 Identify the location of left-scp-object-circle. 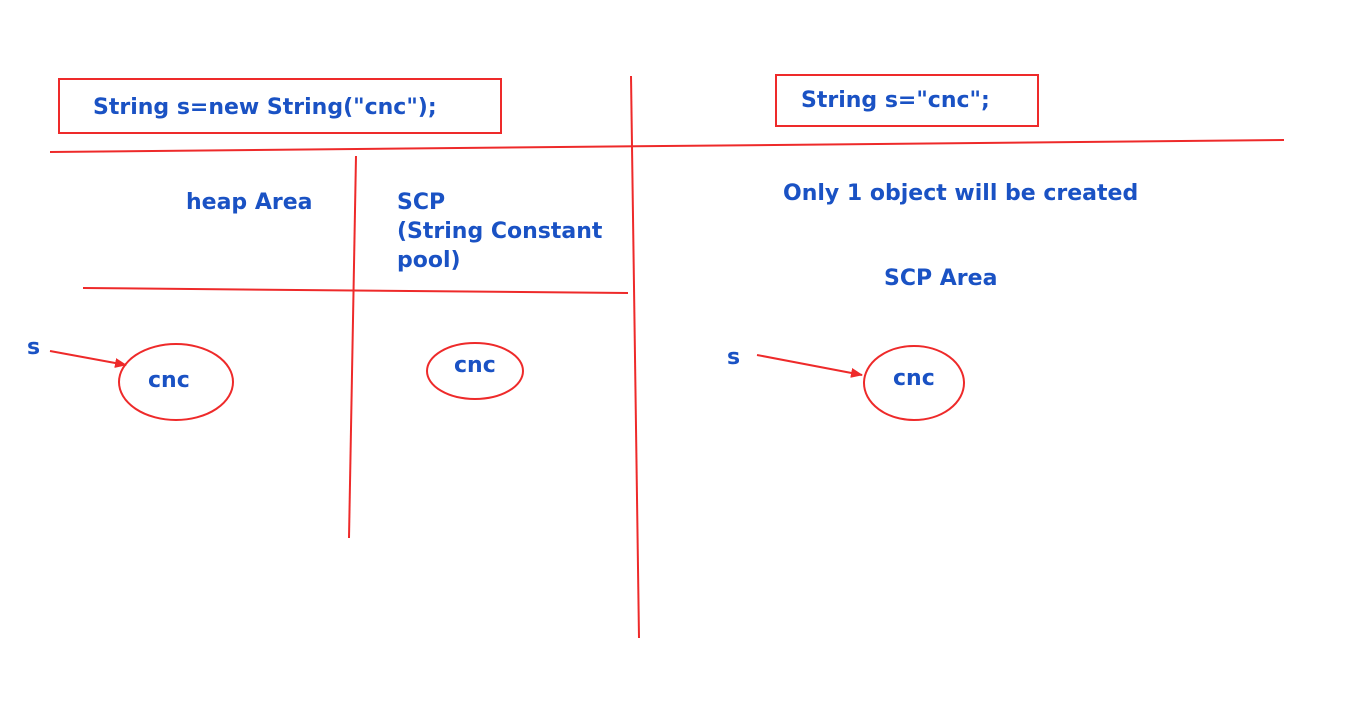
(475, 371).